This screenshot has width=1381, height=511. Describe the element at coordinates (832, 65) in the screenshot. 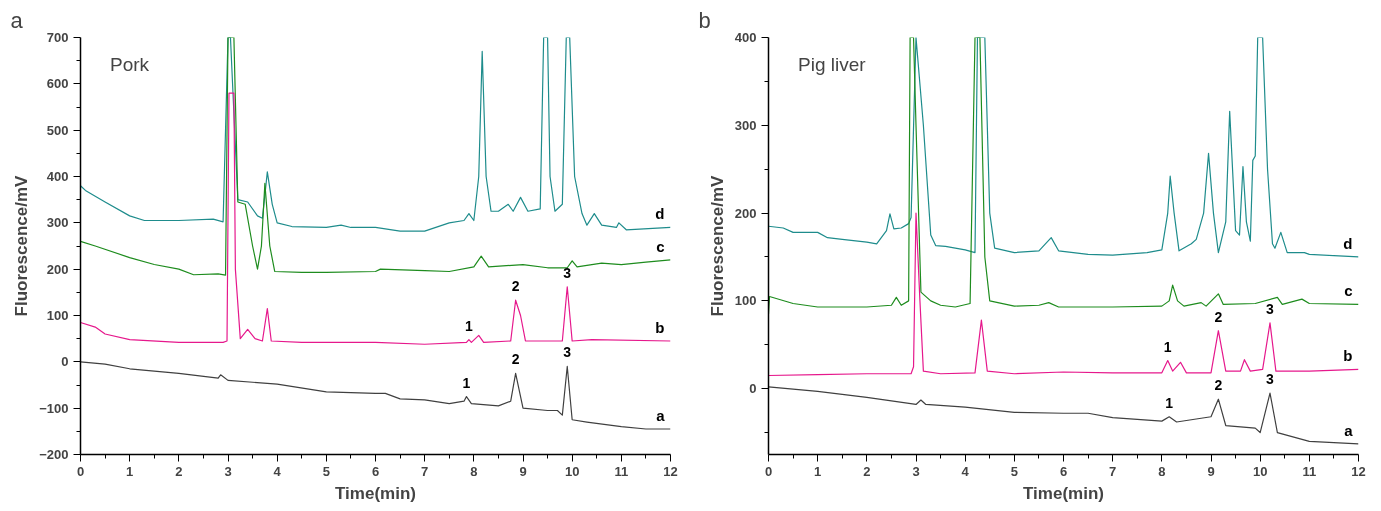

I see `text: Pig liver` at that location.